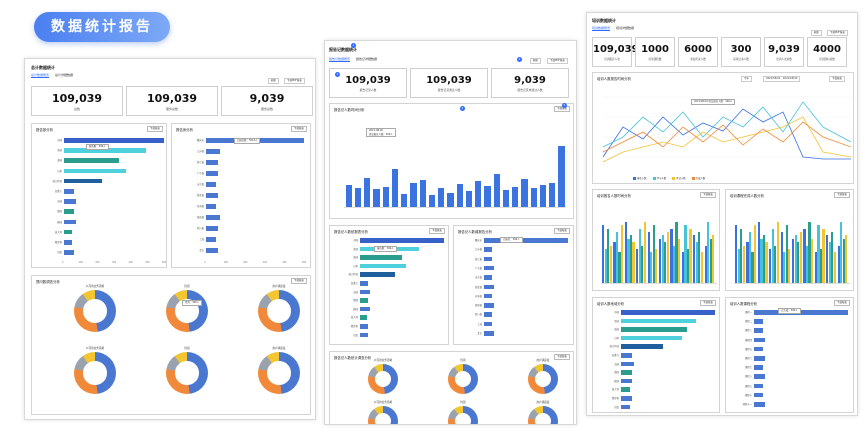 Image resolution: width=866 pixels, height=433 pixels. Describe the element at coordinates (536, 61) in the screenshot. I see `refresh-button: 刷新` at that location.